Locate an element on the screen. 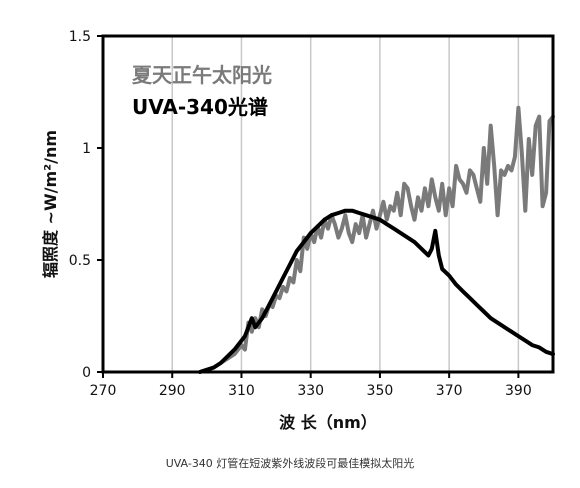  x-tick-label-330: 330 is located at coordinates (310, 391).